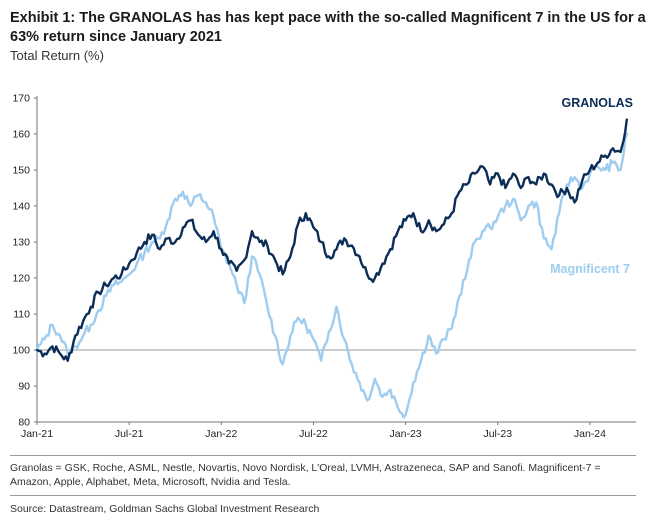  What do you see at coordinates (21, 99) in the screenshot?
I see `y-tick-label: 170` at bounding box center [21, 99].